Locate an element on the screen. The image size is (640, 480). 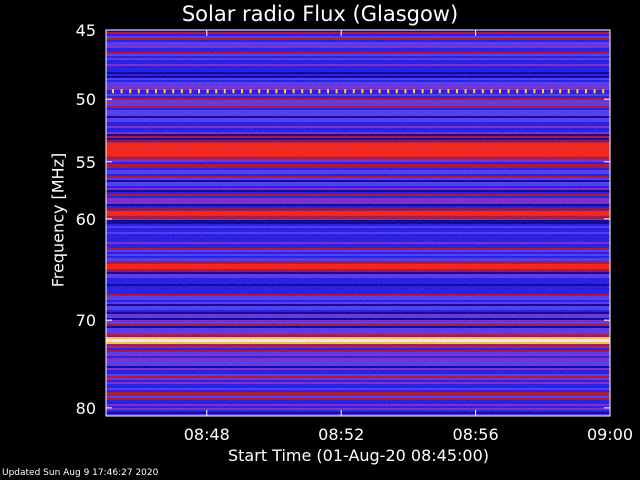
y-tick-label: 50 is located at coordinates (86, 99).